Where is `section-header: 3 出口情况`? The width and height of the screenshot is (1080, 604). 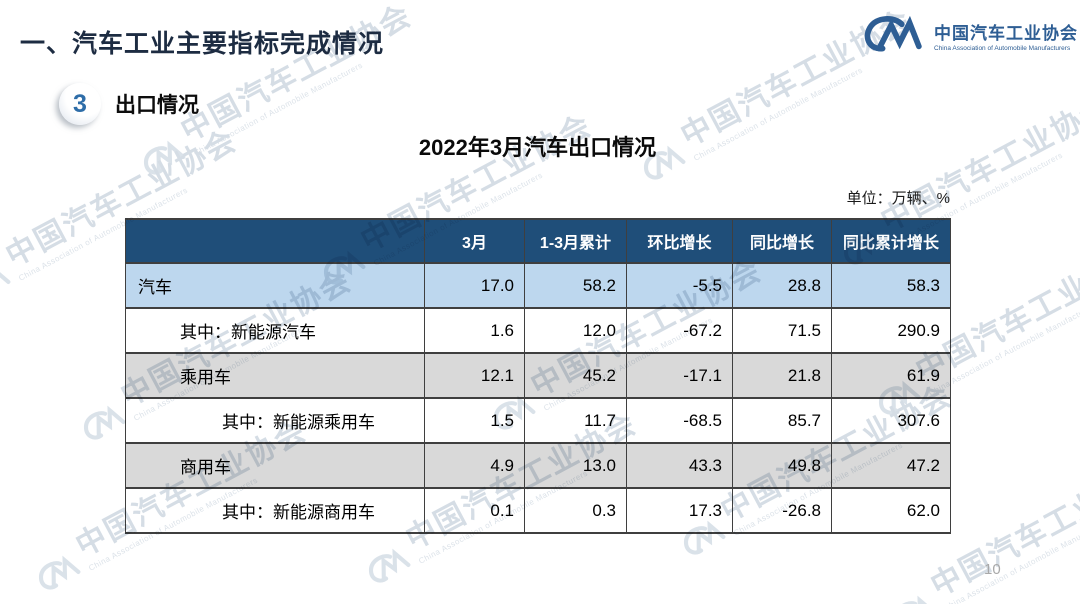
section-header: 3 出口情况 is located at coordinates (129, 104).